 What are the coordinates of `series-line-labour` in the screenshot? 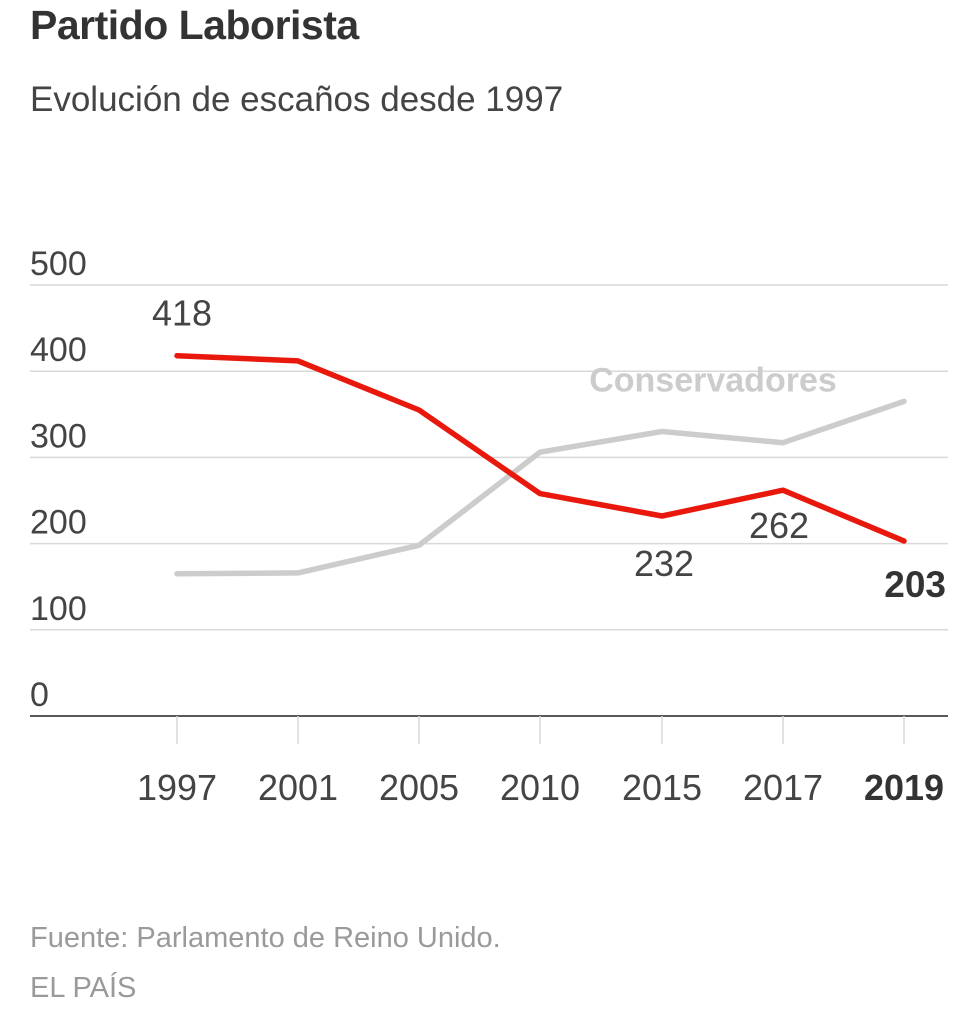 It's located at (540, 448).